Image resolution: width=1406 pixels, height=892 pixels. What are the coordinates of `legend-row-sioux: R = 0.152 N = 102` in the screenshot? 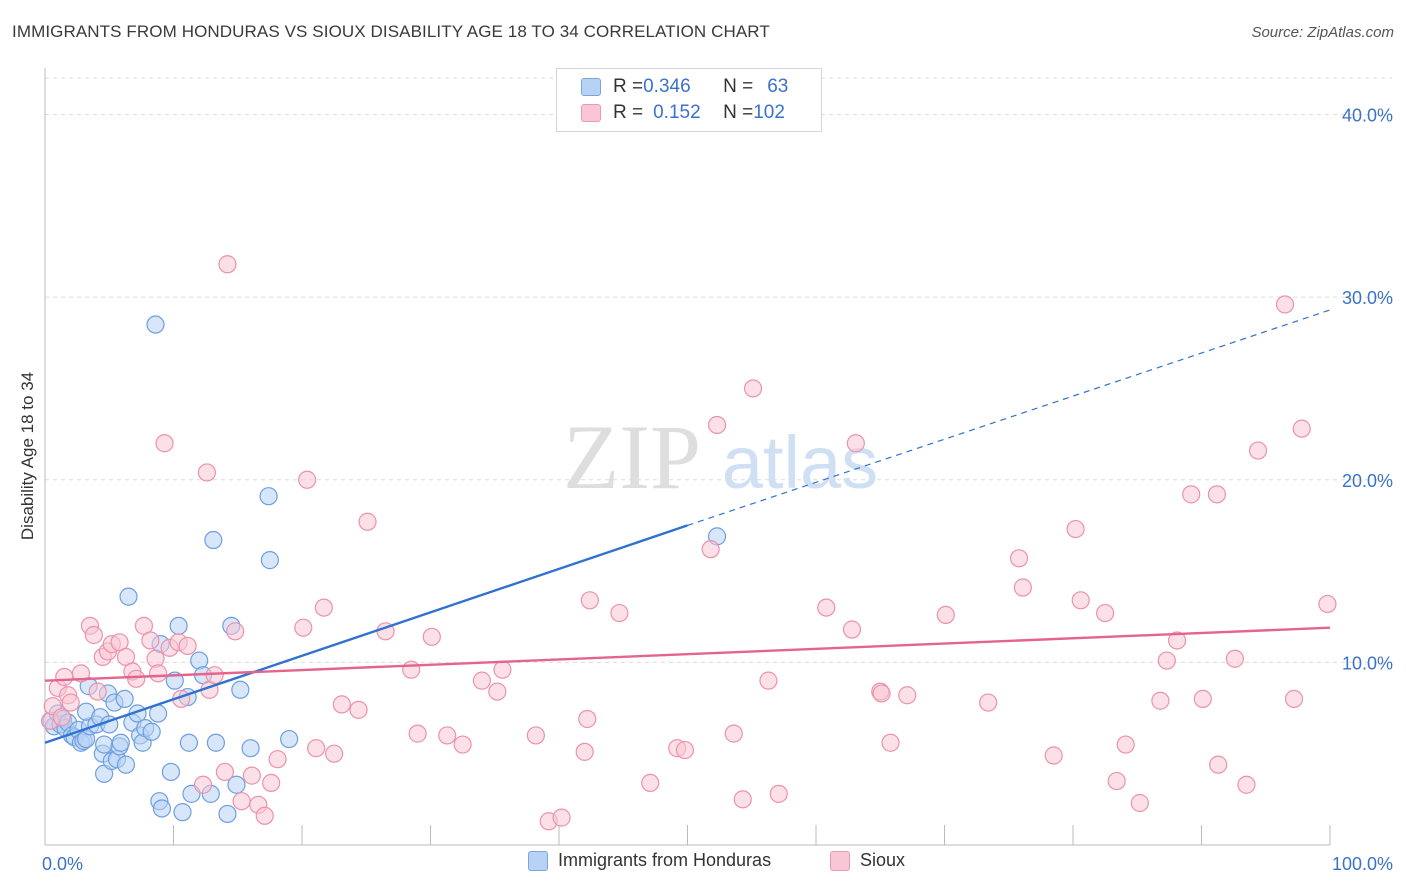 It's located at (683, 113).